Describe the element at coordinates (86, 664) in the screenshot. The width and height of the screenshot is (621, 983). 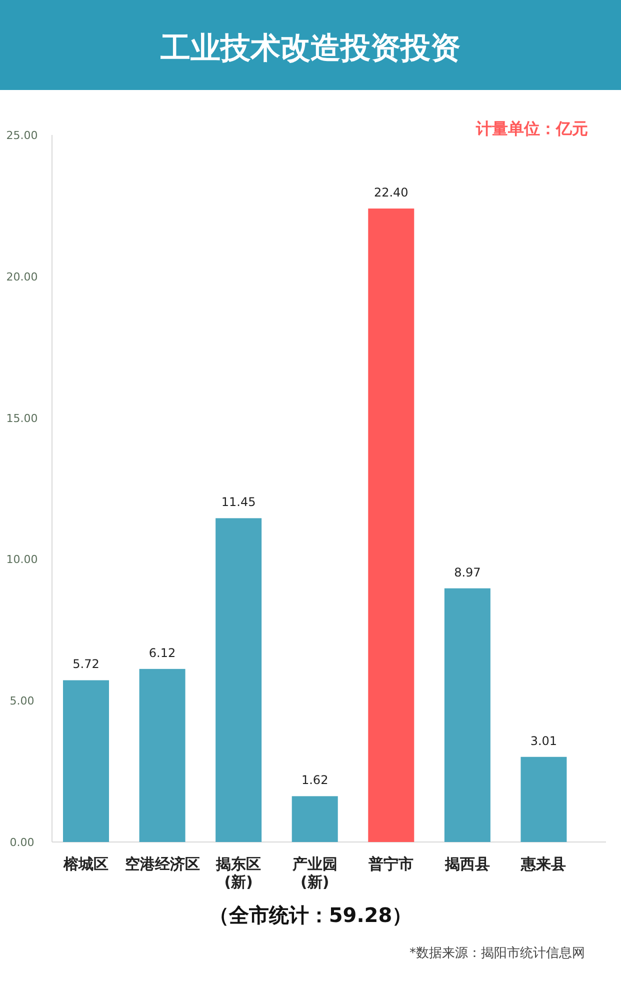
I see `data-label: 5.72` at that location.